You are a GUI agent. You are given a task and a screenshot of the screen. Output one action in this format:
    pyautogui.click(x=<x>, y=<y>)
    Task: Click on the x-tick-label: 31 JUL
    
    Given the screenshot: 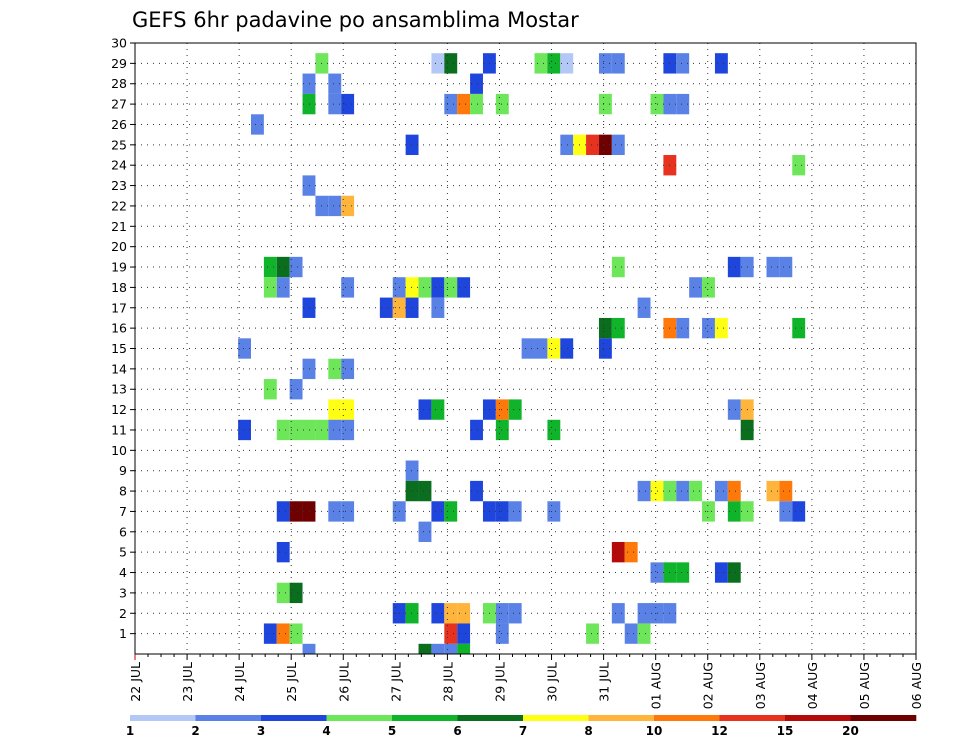 What is the action you would take?
    pyautogui.click(x=604, y=682)
    